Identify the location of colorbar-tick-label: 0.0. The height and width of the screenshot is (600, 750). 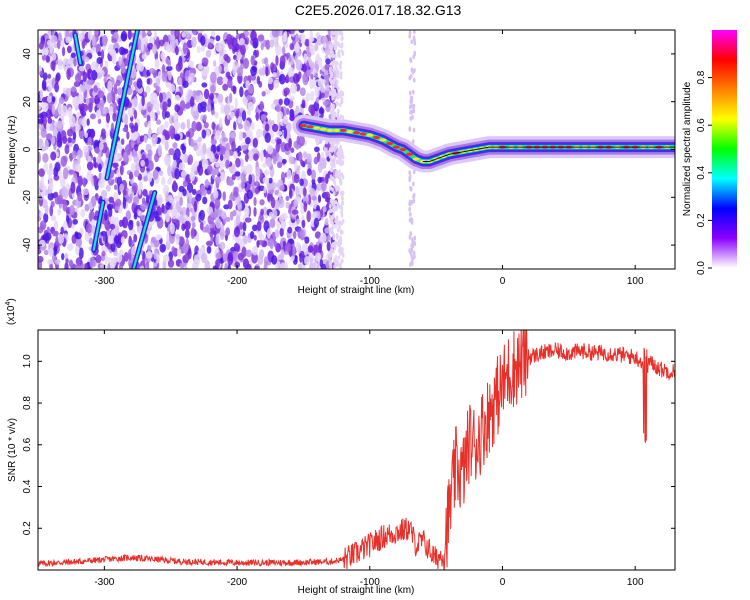
(701, 268).